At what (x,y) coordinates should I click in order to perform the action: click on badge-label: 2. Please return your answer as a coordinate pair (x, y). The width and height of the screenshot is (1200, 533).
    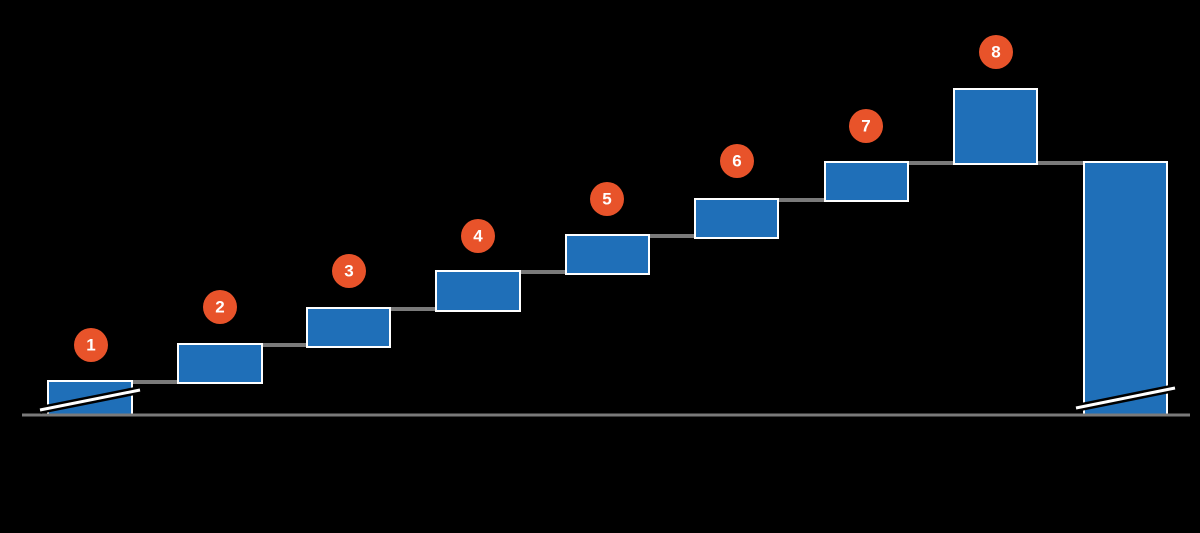
    Looking at the image, I should click on (219, 307).